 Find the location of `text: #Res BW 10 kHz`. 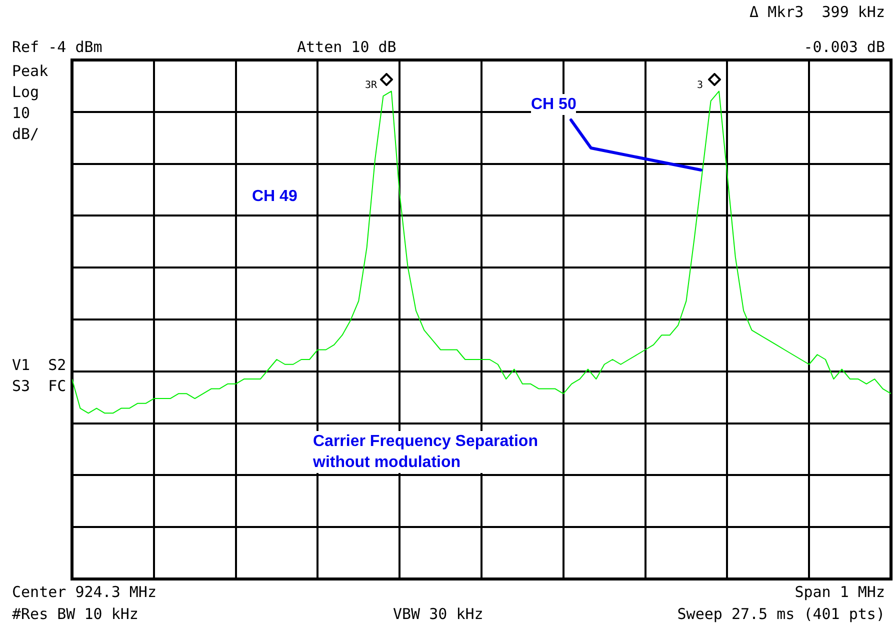

text: #Res BW 10 kHz is located at coordinates (75, 614).